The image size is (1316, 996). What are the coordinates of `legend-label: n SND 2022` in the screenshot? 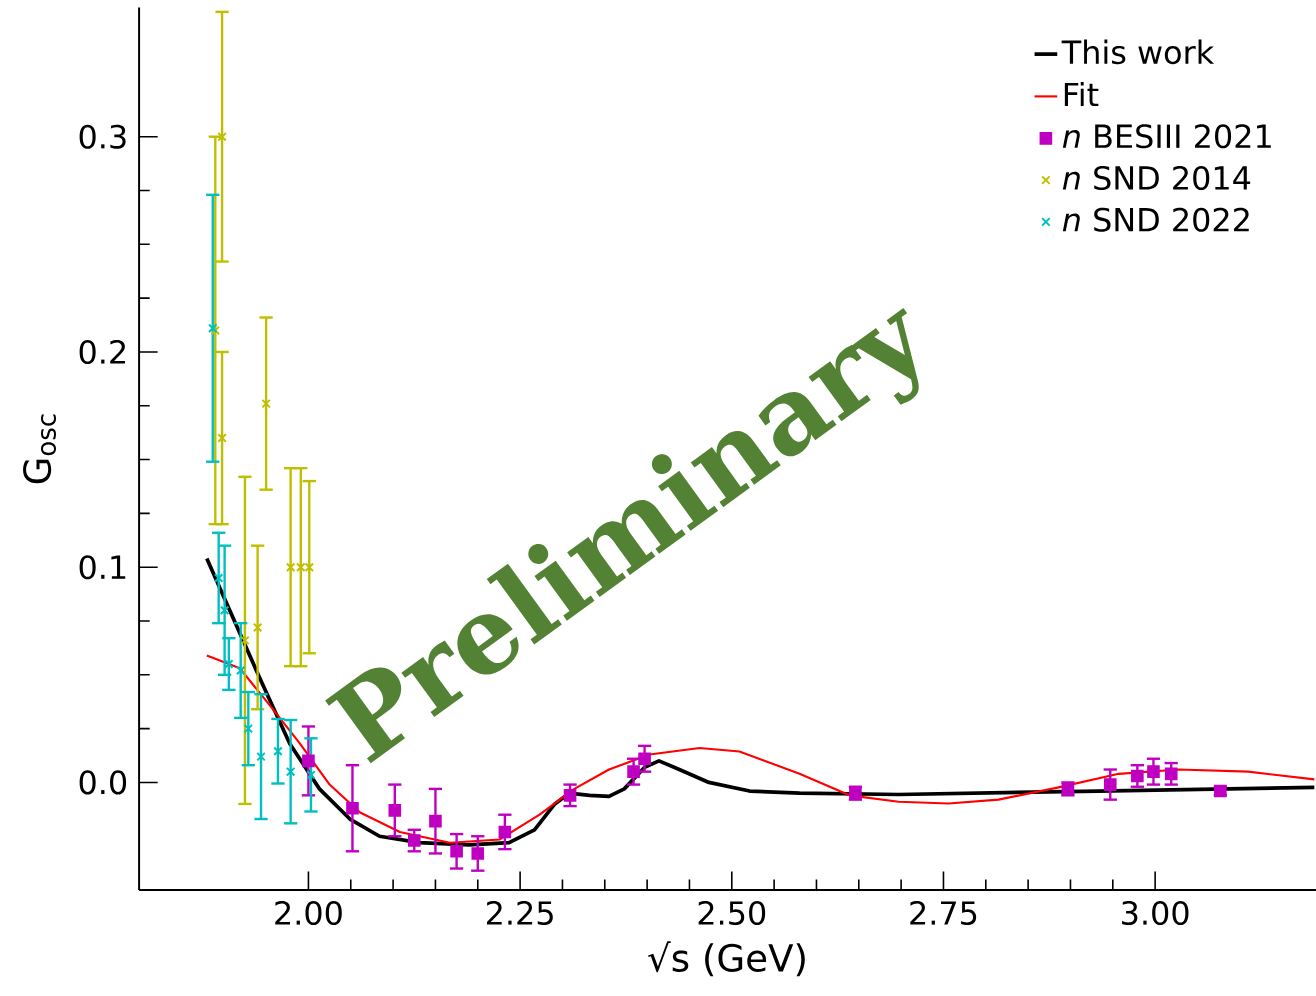 It's located at (1155, 219).